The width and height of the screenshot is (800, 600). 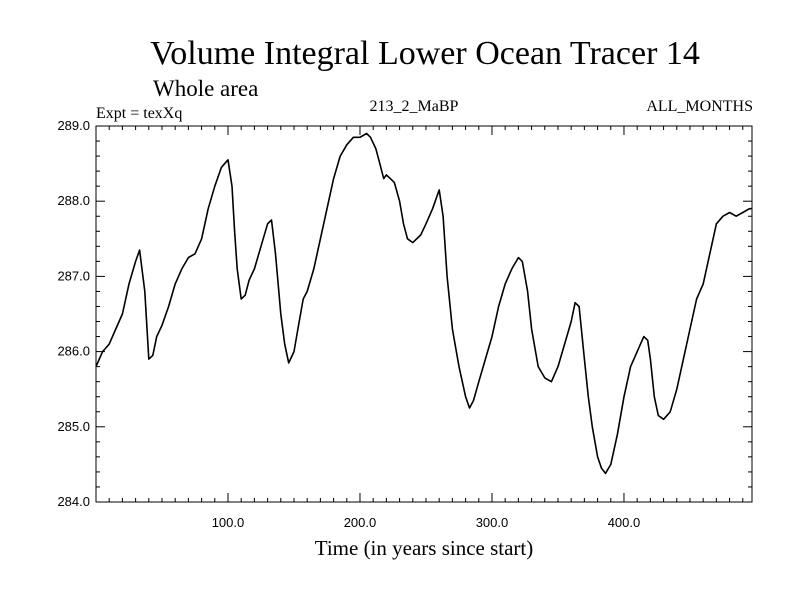 What do you see at coordinates (360, 522) in the screenshot?
I see `x-tick-label: 200.0` at bounding box center [360, 522].